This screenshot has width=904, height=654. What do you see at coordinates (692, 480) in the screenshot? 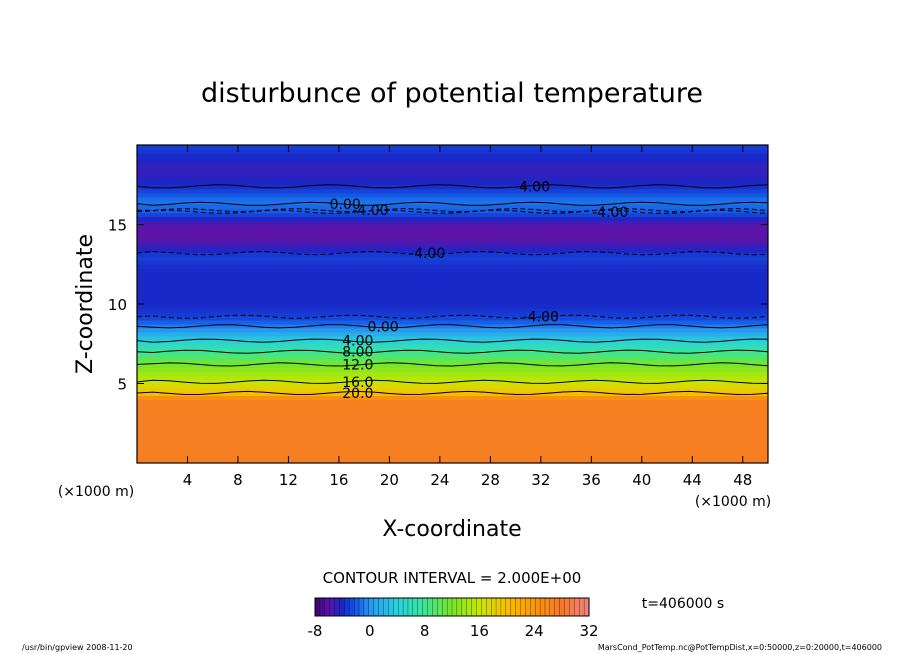
I see `x-tick-label: 44` at bounding box center [692, 480].